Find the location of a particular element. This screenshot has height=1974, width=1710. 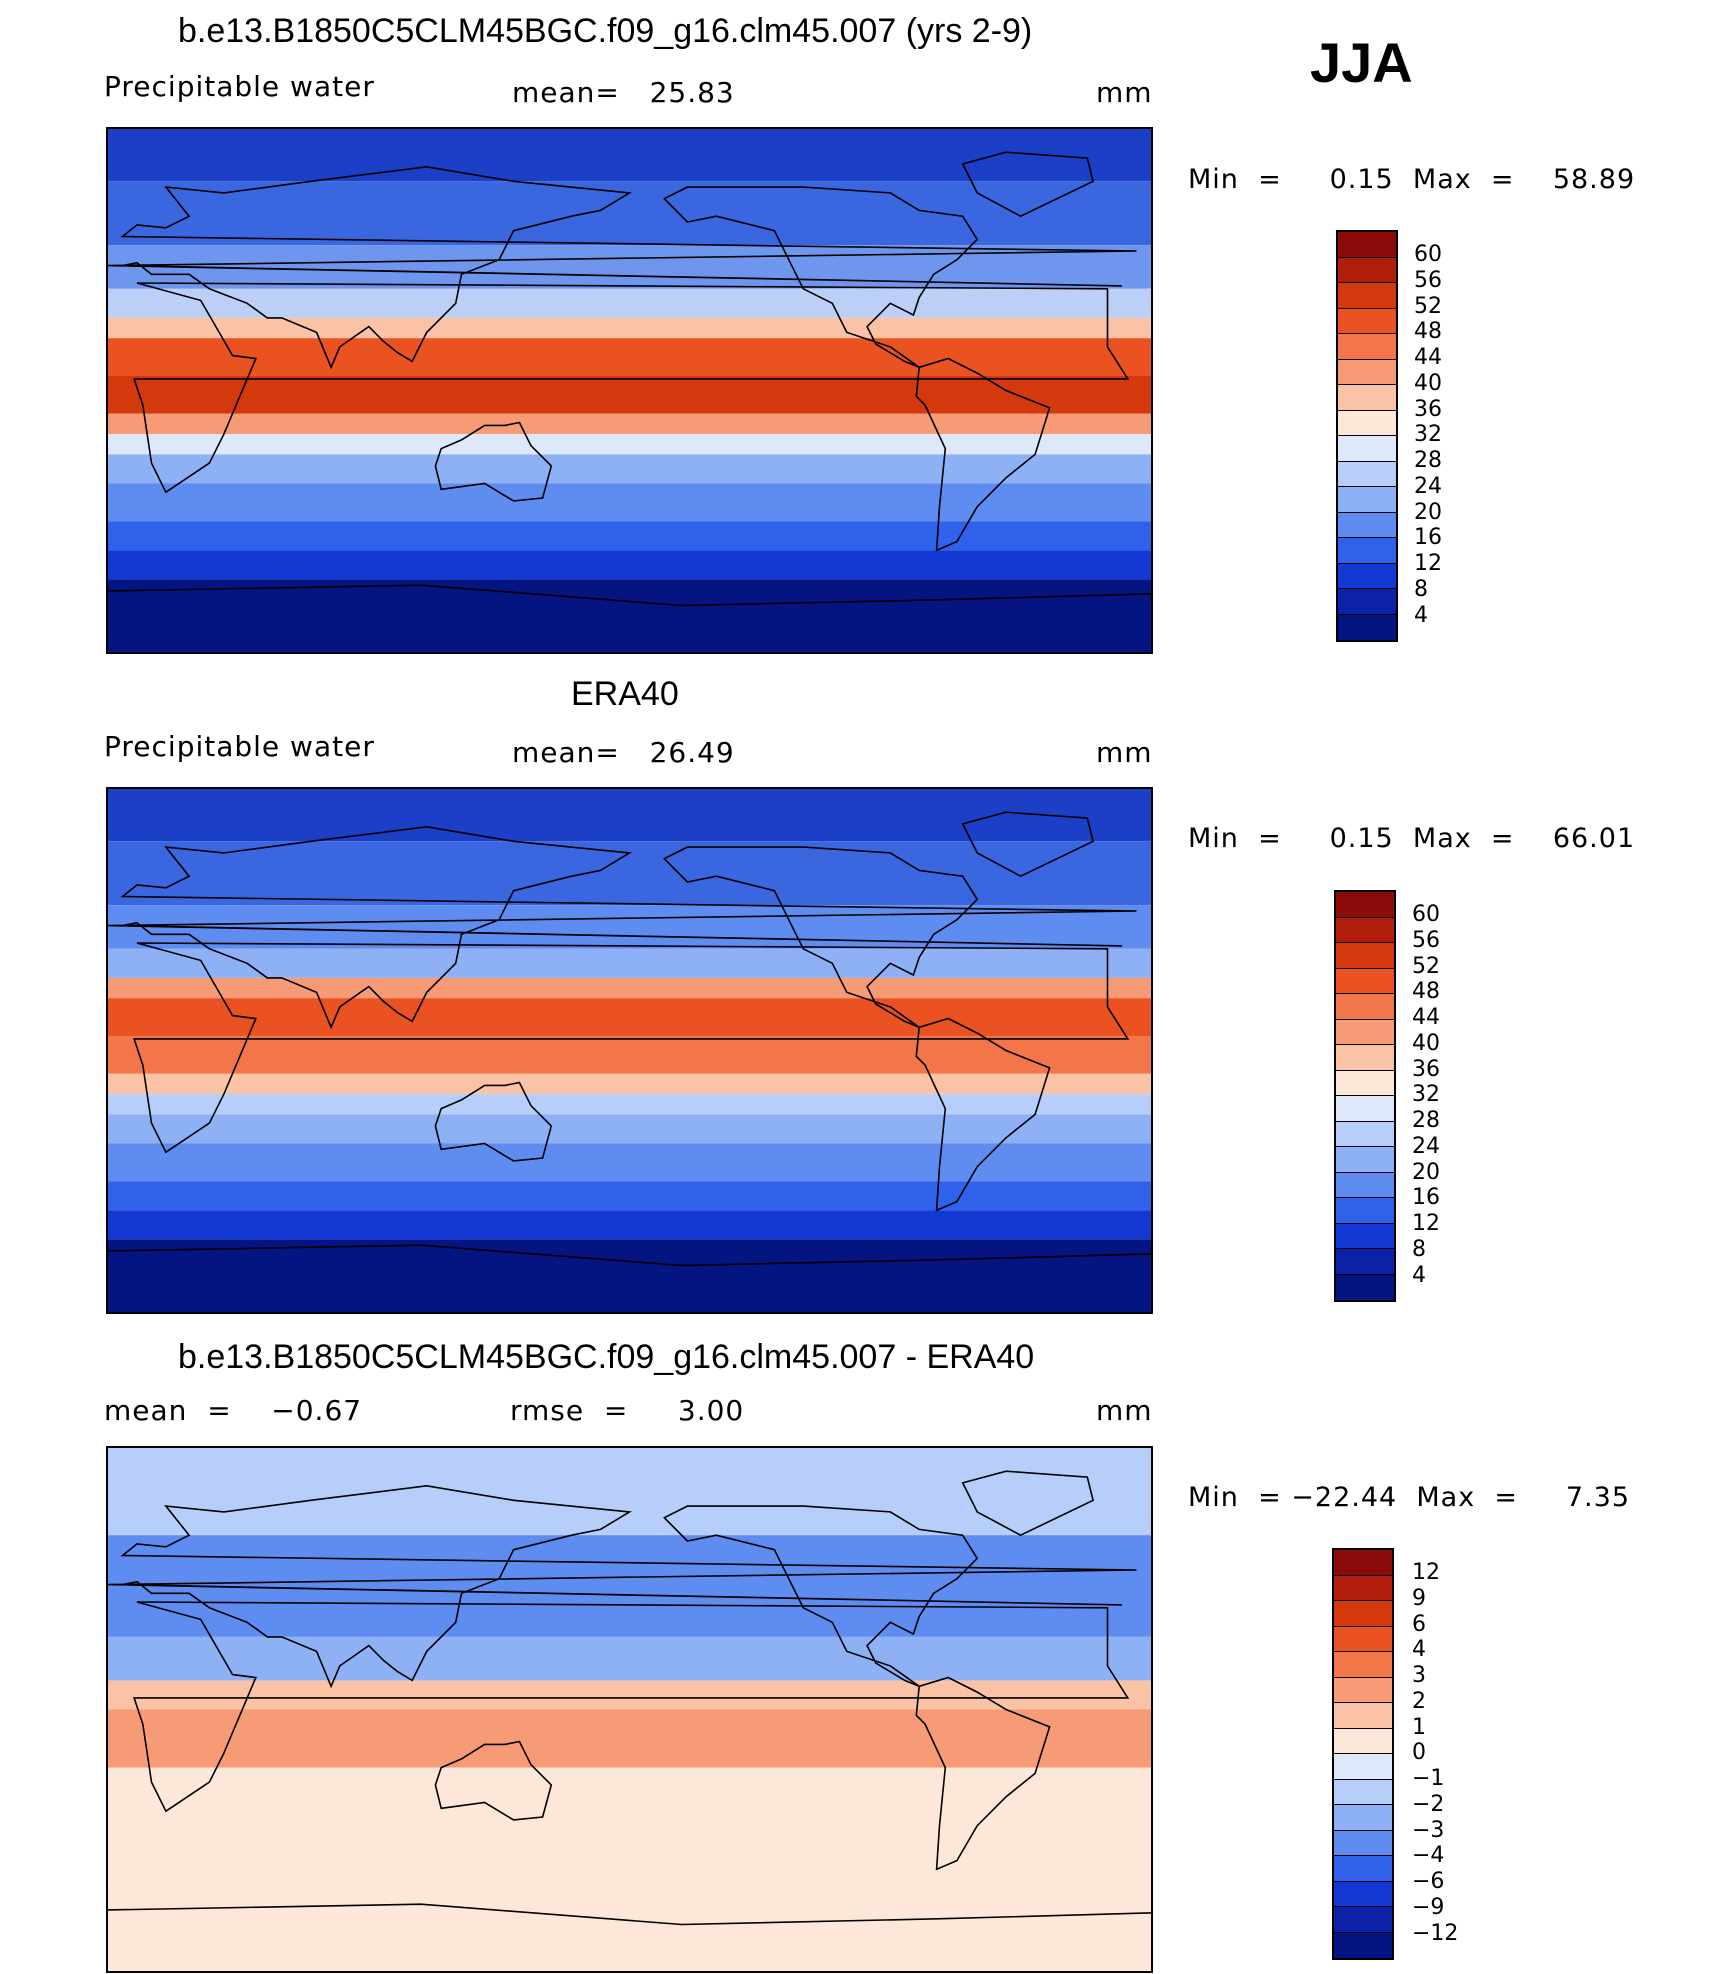

colorbar-tick-label: 28 is located at coordinates (1428, 460).